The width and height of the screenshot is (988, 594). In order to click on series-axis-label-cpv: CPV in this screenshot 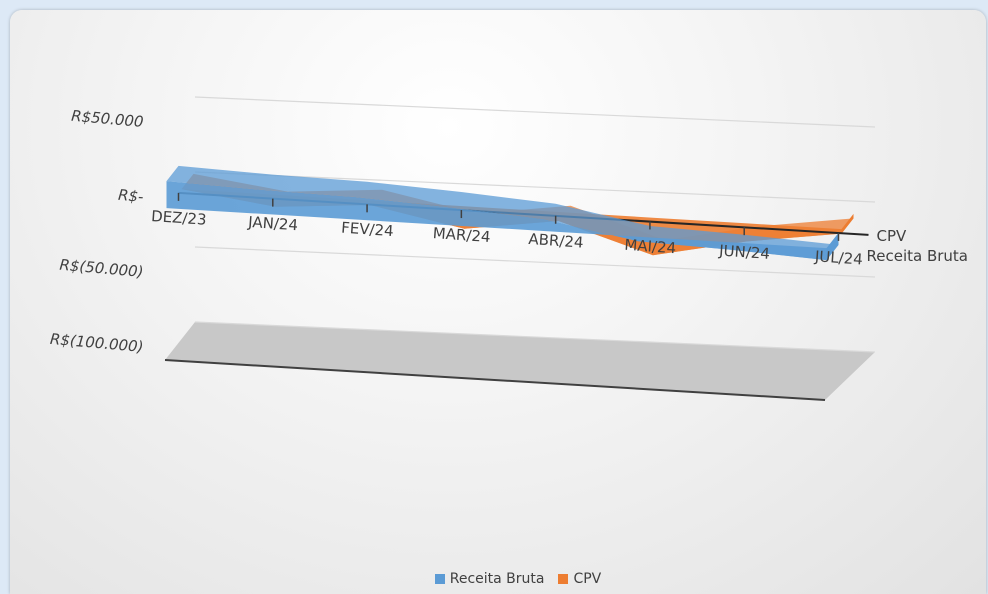, I will do `click(892, 236)`.